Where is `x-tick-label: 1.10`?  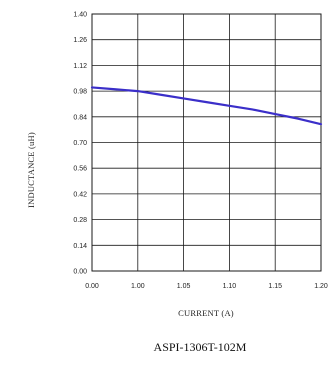 x-tick-label: 1.10 is located at coordinates (230, 286).